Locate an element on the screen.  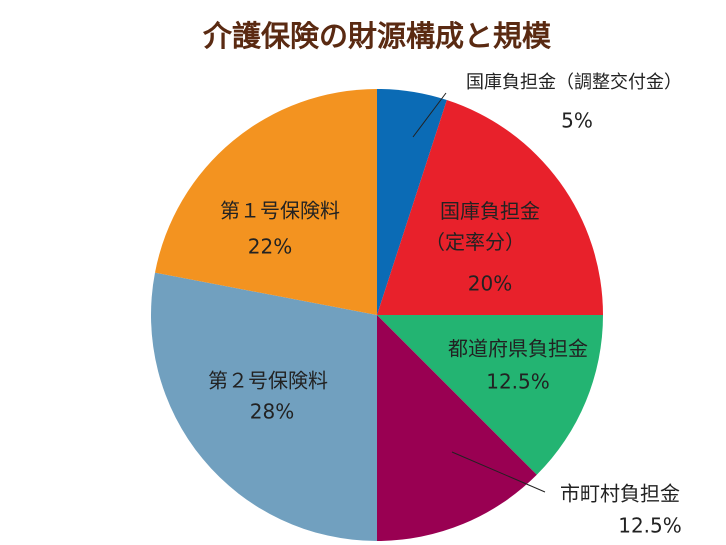
slice-label: 都道府県負担金 is located at coordinates (518, 349).